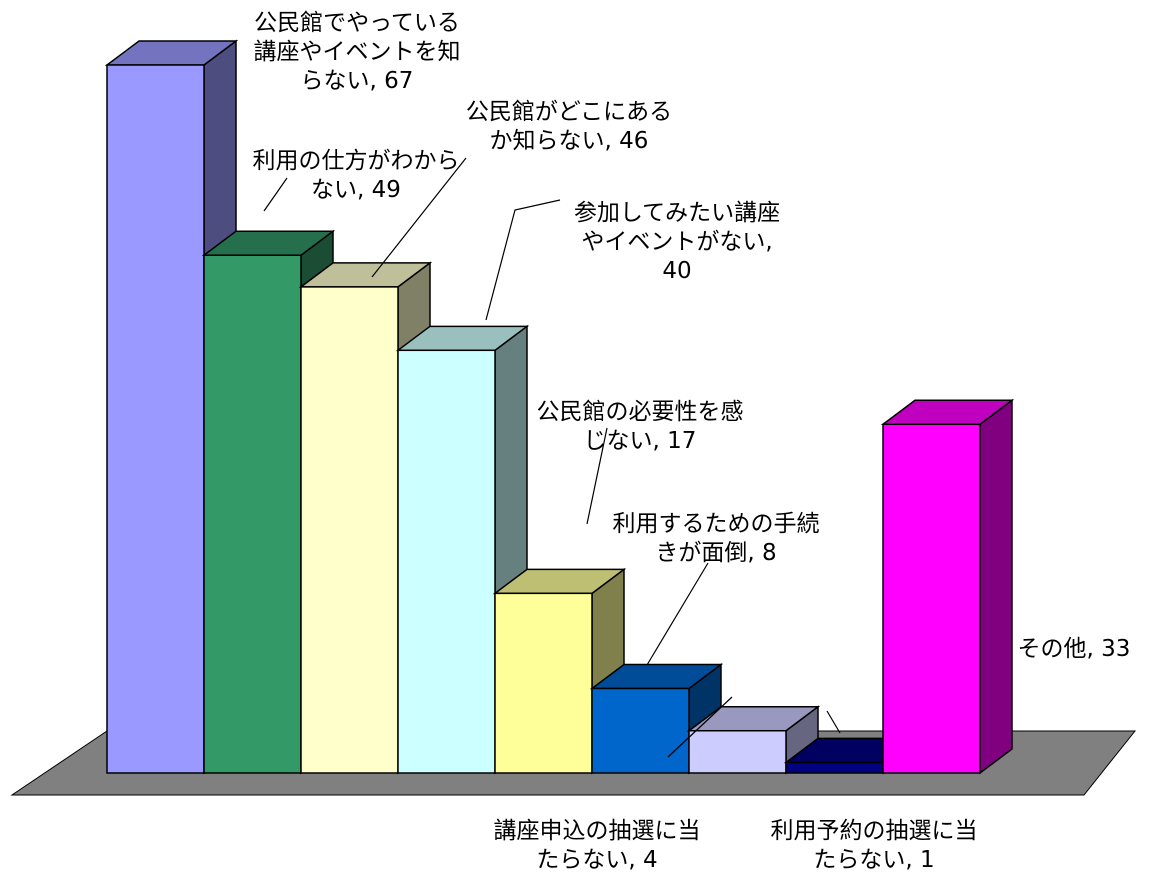 The width and height of the screenshot is (1153, 879). What do you see at coordinates (357, 23) in the screenshot?
I see `data-label-1-line-1: 公民館でやっている` at bounding box center [357, 23].